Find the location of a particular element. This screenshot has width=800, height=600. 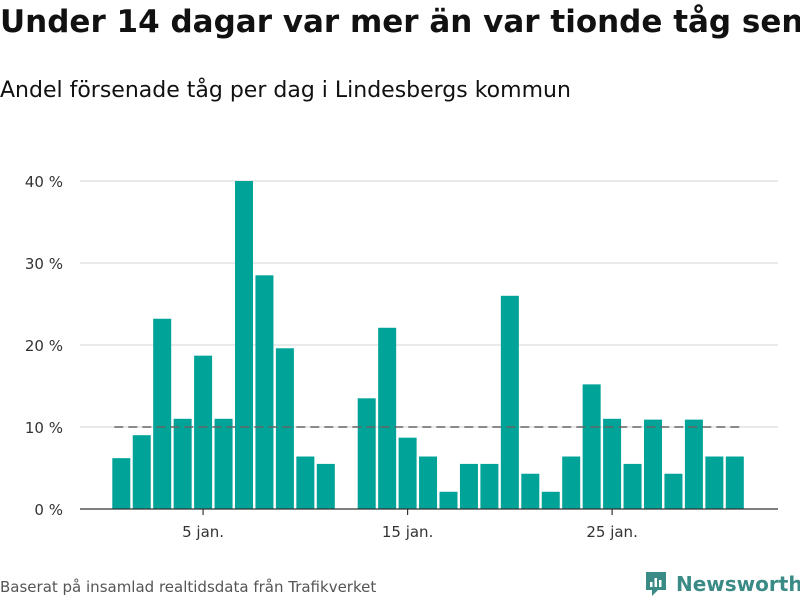

y-tick-label: 10 % is located at coordinates (44, 428).